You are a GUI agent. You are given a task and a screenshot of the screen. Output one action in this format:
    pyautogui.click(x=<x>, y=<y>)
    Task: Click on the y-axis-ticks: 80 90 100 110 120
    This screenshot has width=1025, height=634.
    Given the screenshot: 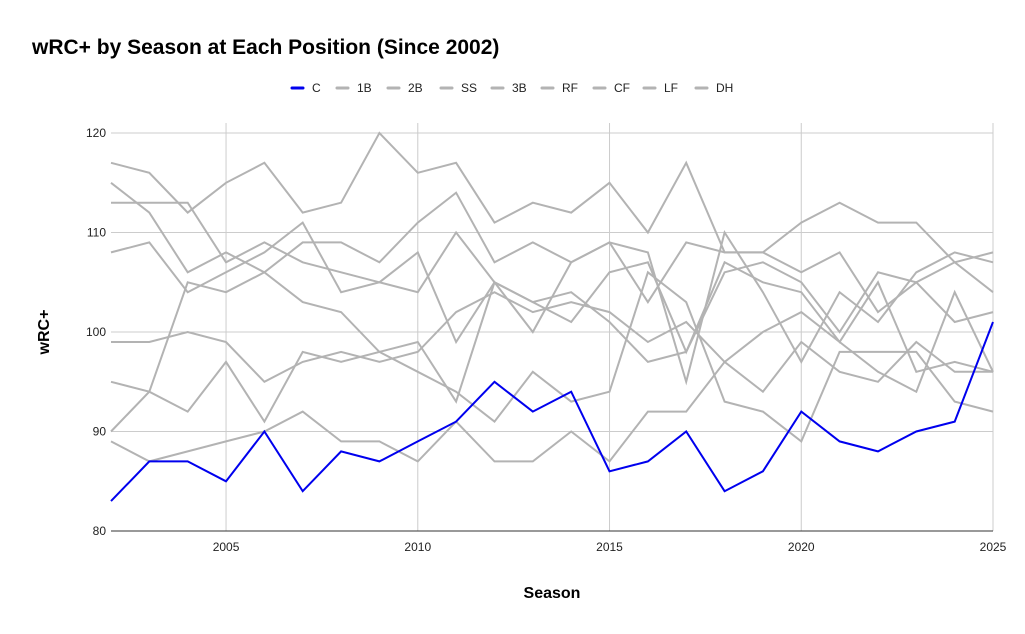 What is the action you would take?
    pyautogui.click(x=96, y=332)
    